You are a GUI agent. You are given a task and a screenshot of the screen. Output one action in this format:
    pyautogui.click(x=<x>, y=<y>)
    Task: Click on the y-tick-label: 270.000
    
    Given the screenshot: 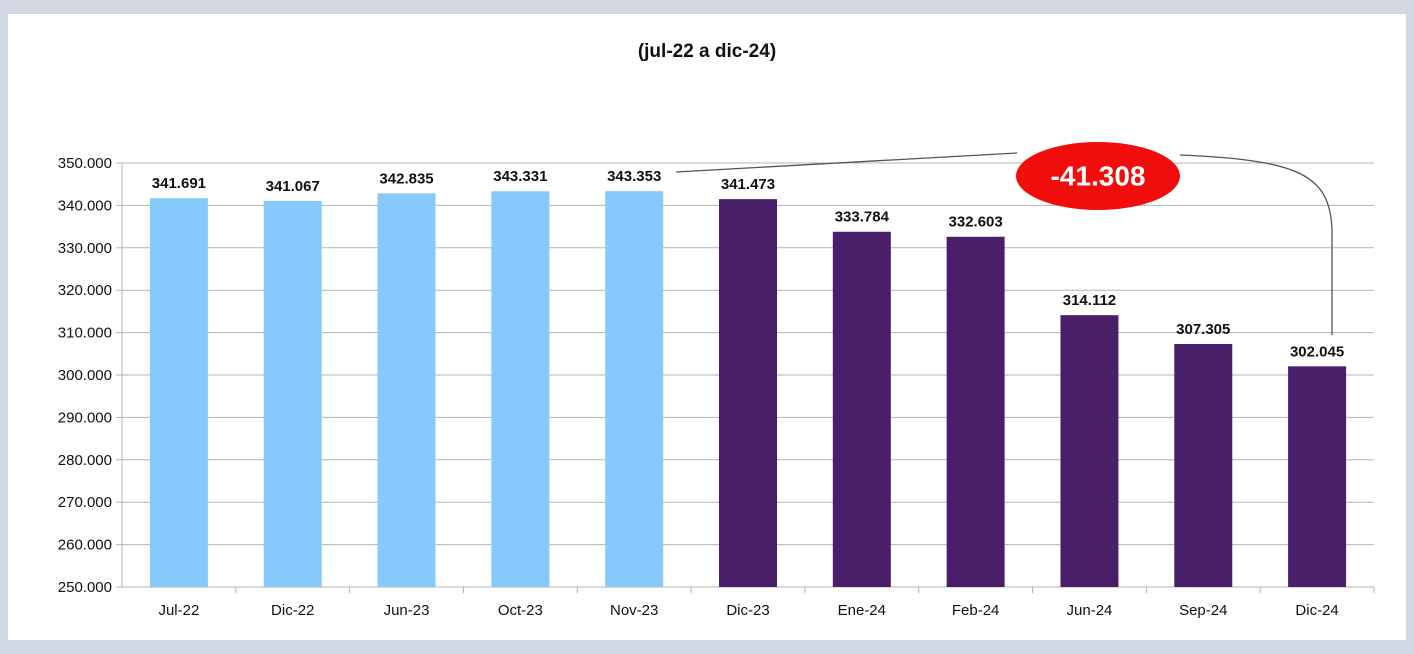 What is the action you would take?
    pyautogui.click(x=85, y=502)
    